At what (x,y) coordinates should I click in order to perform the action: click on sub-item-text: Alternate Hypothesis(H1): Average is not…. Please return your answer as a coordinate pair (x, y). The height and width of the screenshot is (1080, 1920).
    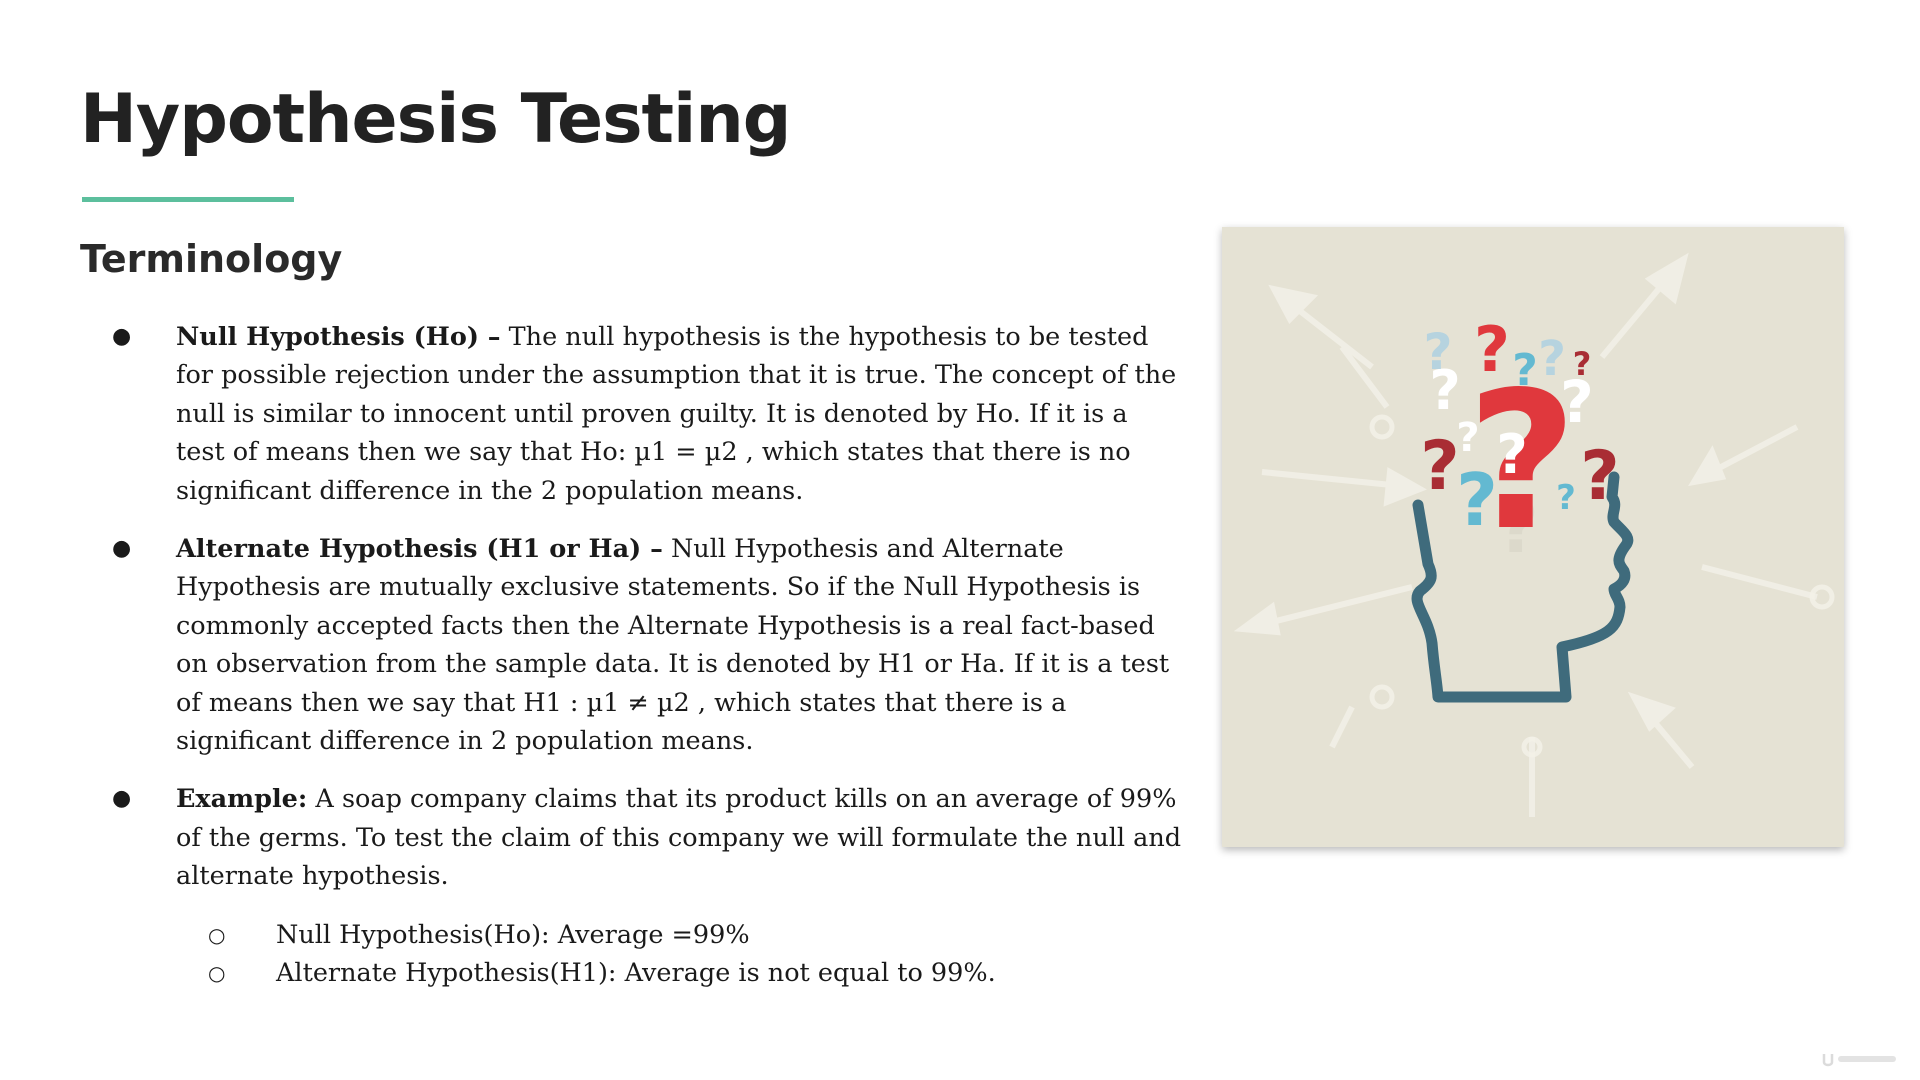
    Looking at the image, I should click on (636, 973).